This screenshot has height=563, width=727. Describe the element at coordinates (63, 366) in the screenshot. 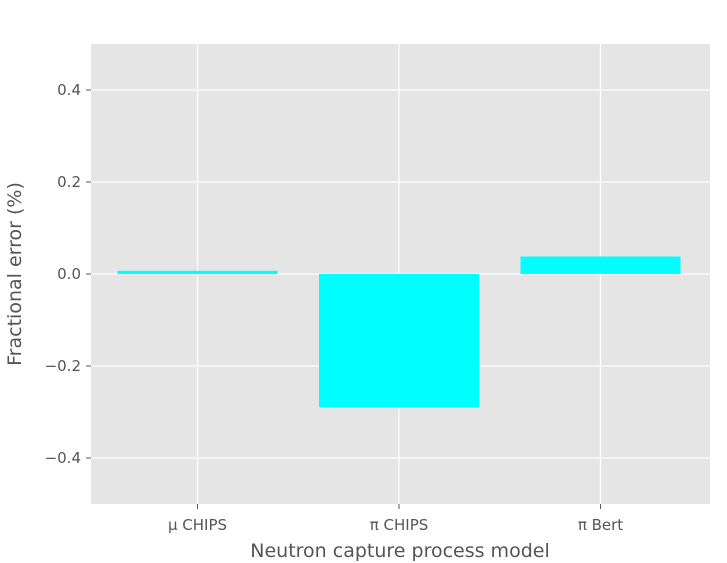

I see `y-tick-label: −0.2` at that location.